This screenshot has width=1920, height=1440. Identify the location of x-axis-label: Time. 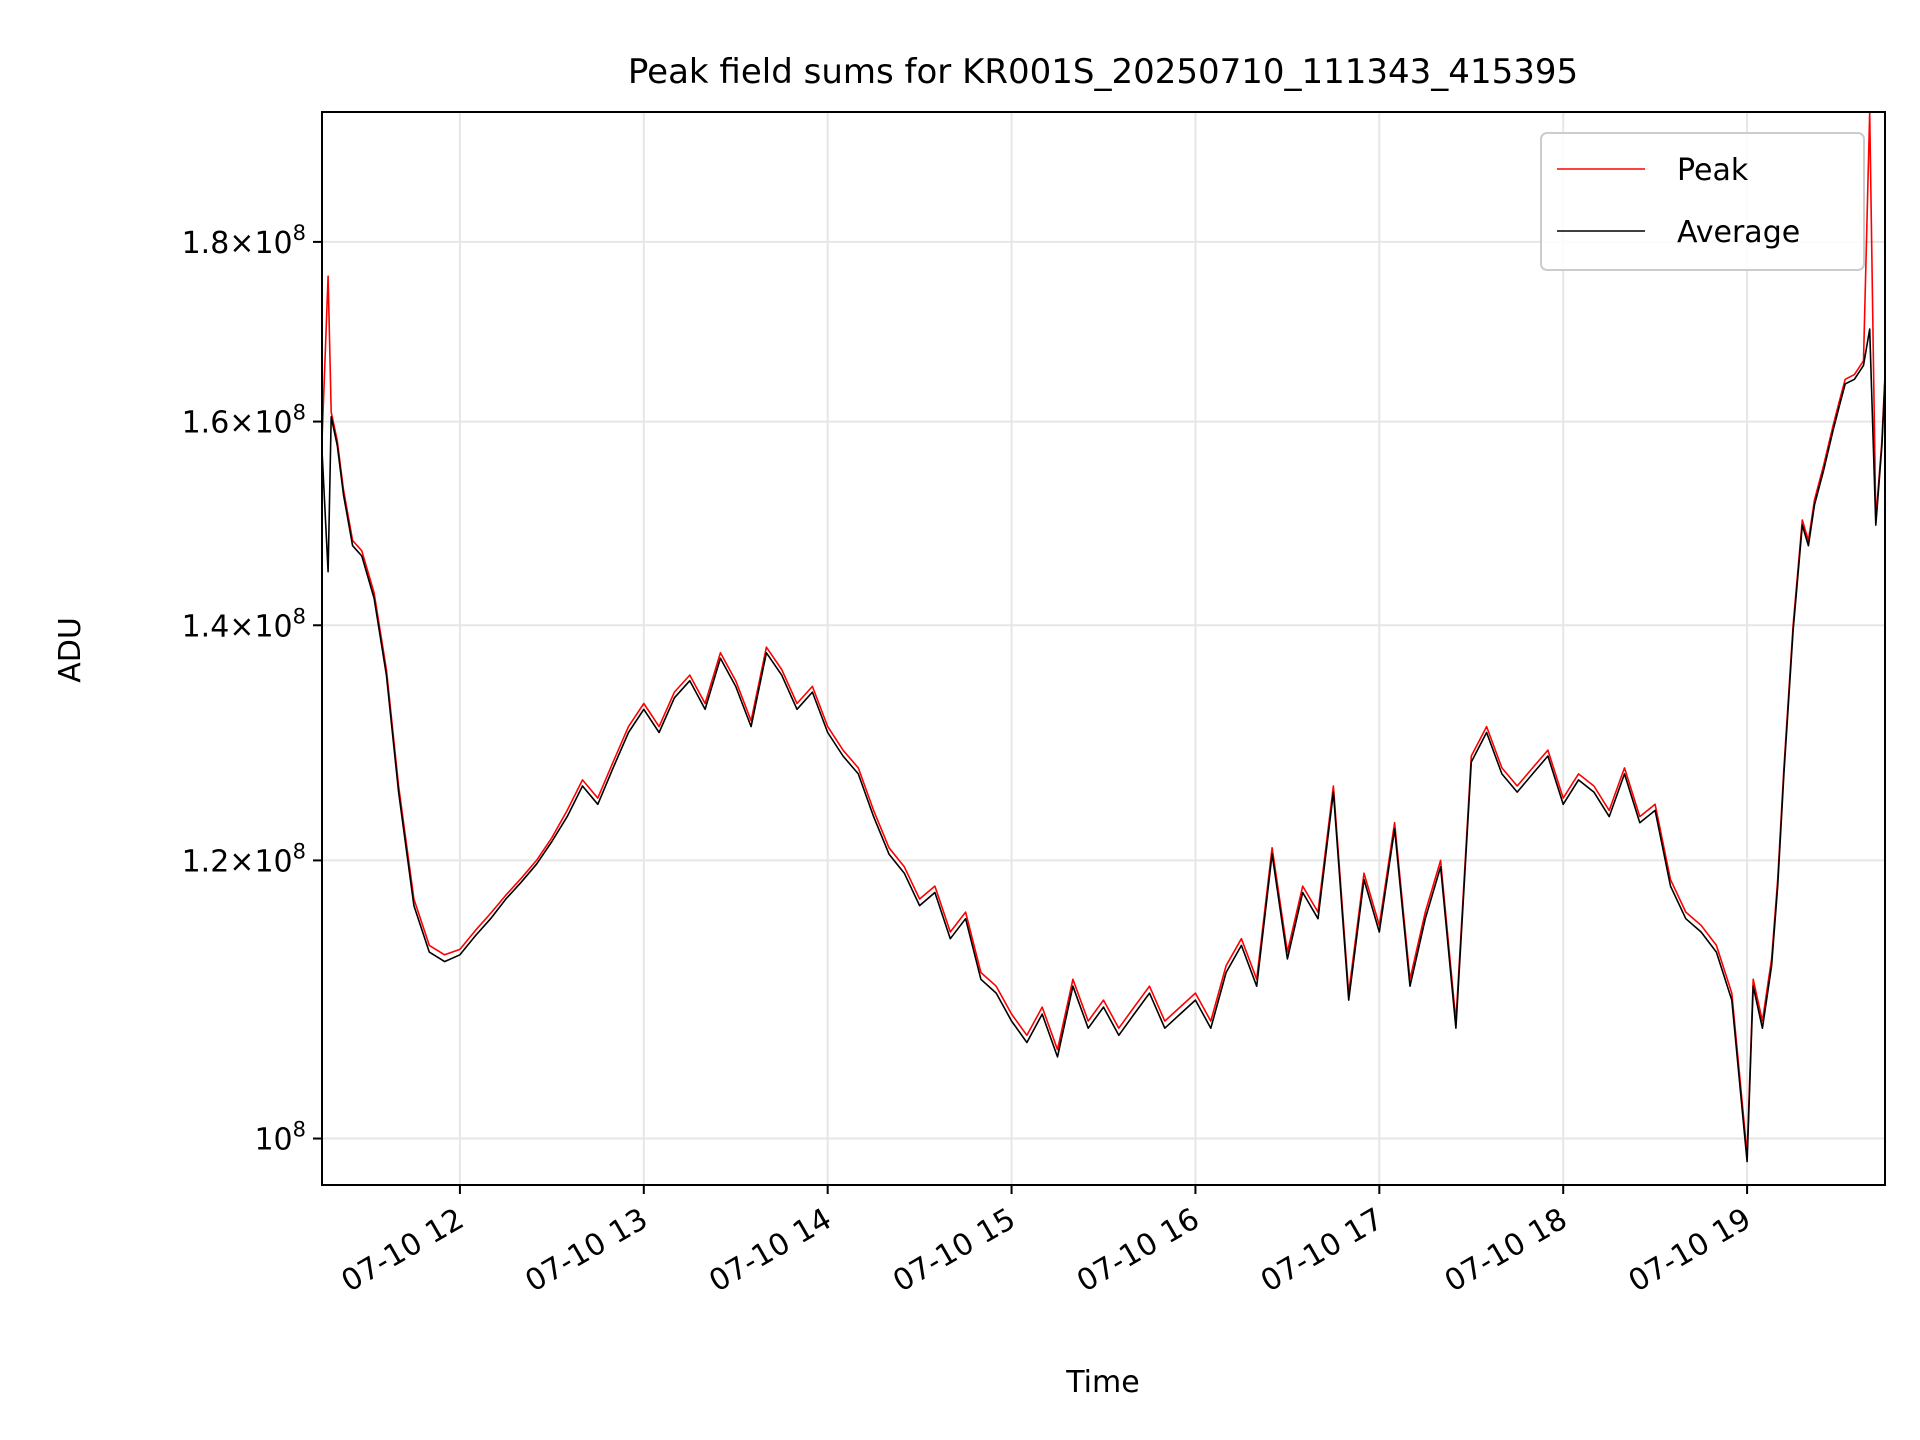
(1102, 1382).